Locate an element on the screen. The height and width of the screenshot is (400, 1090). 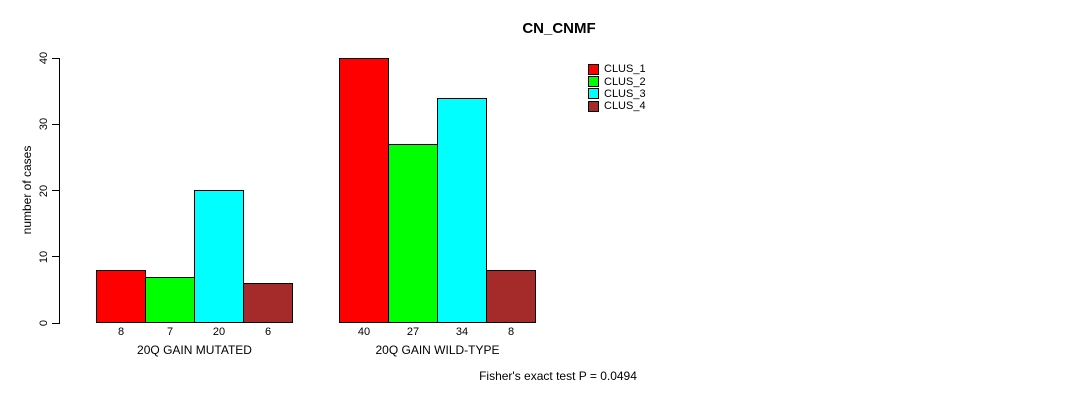
y-axis-line is located at coordinates (59, 191).